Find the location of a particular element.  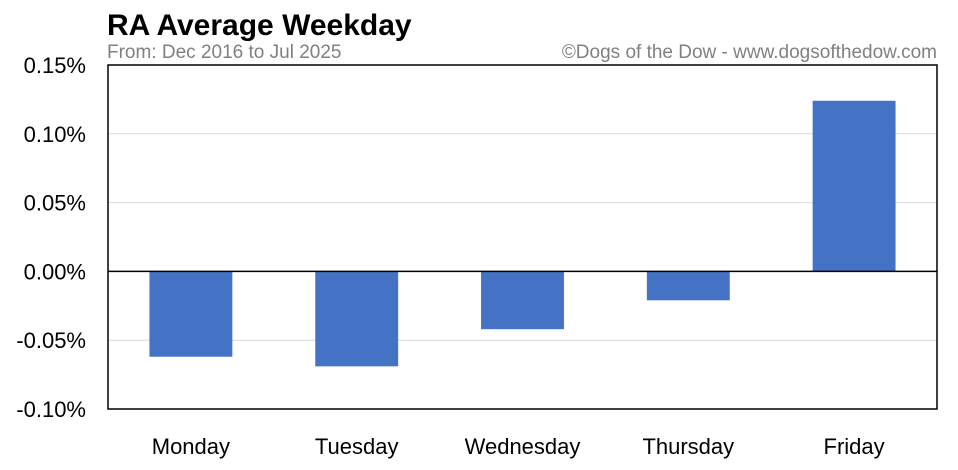

x-tick-label: Tuesday is located at coordinates (357, 446).